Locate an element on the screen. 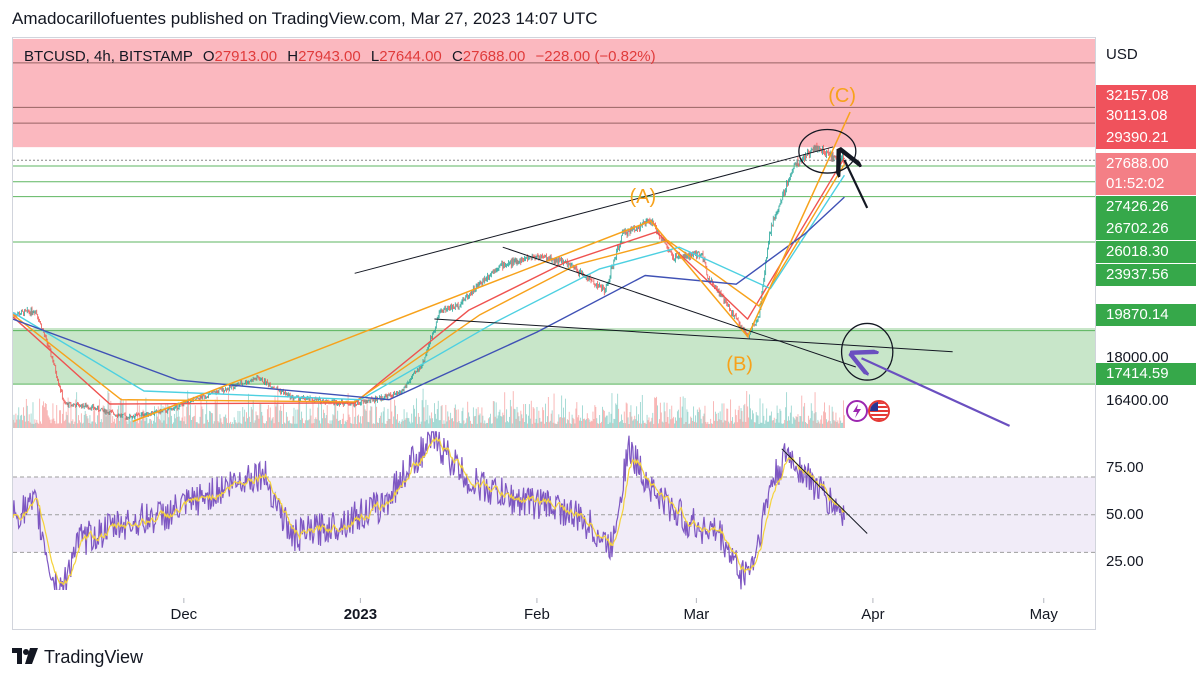  rsi-trendline is located at coordinates (824, 491).